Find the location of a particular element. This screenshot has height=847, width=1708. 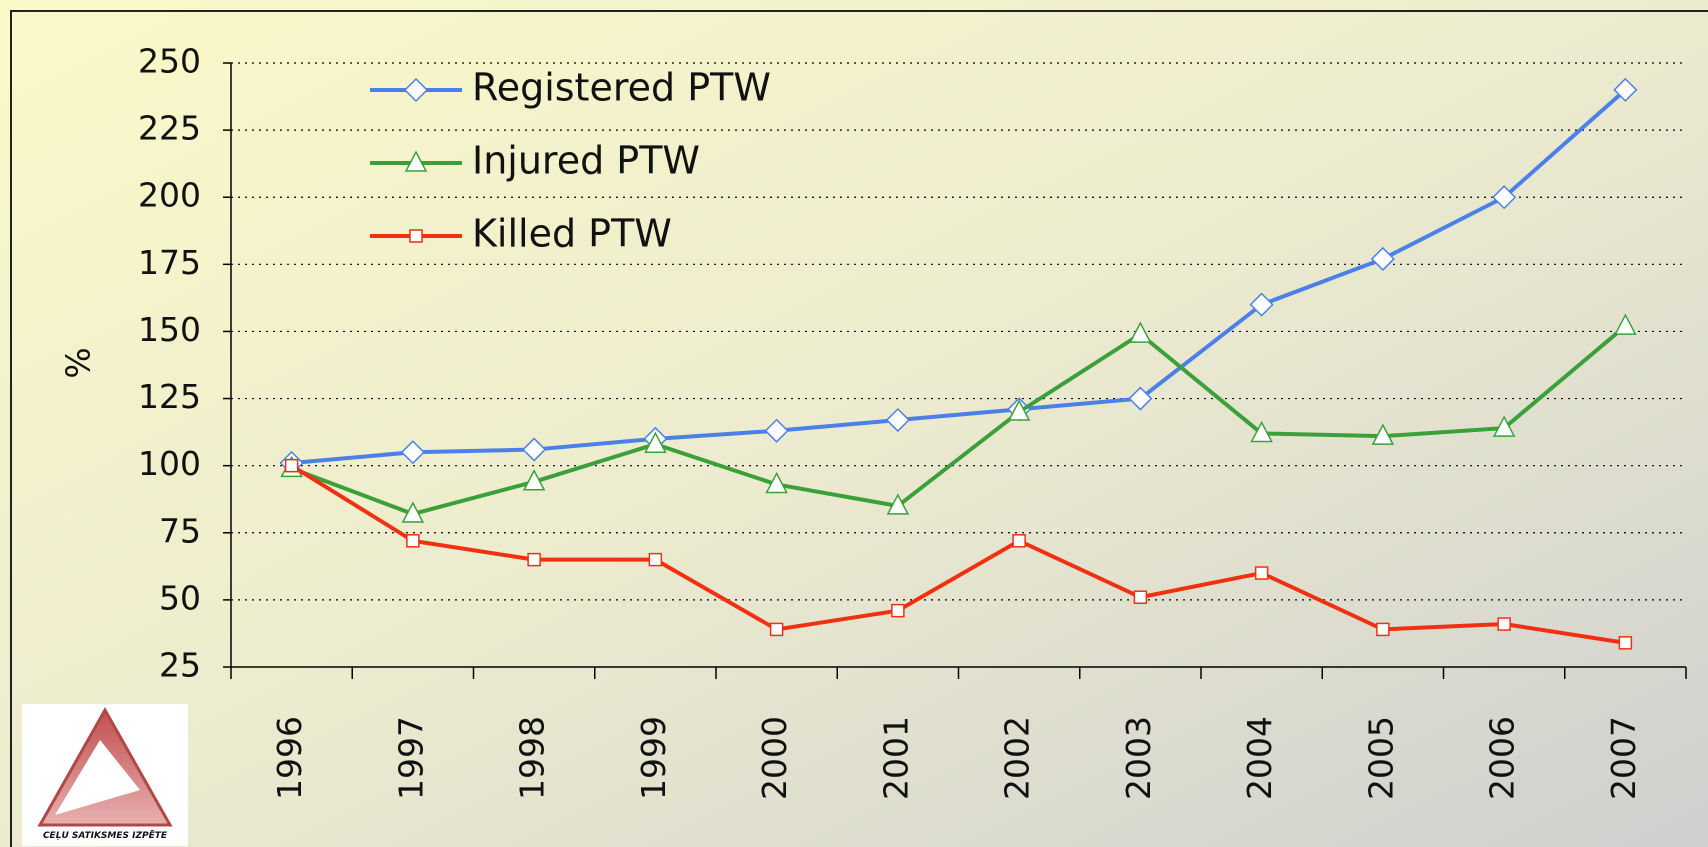

y-tick-label: 25 is located at coordinates (180, 665).